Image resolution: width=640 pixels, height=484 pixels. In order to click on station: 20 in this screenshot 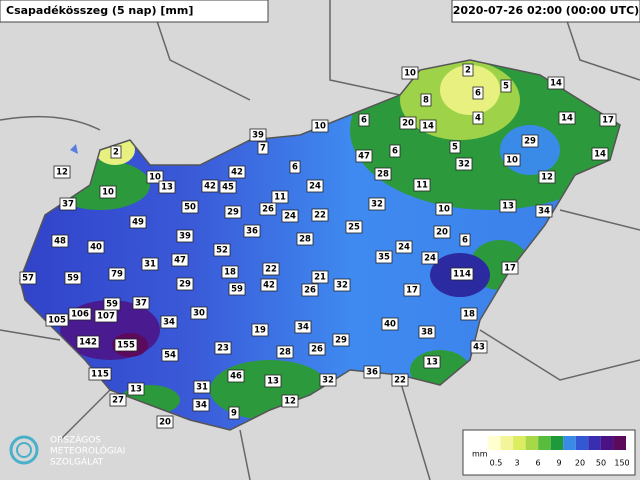, I will do `click(165, 422)`.